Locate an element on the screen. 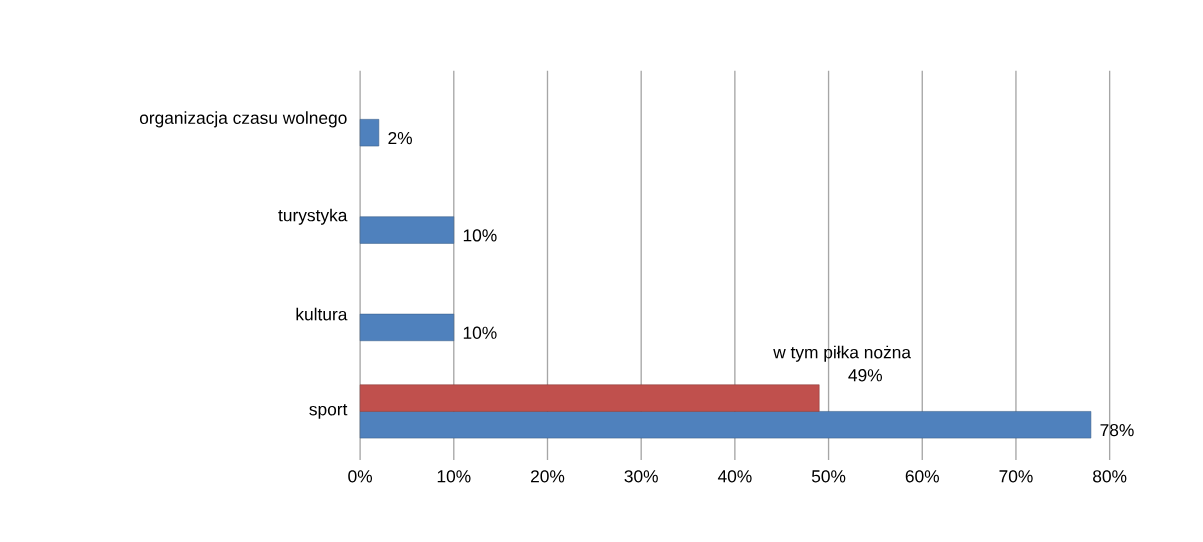 The width and height of the screenshot is (1203, 542). x-tick-label: 70% is located at coordinates (1016, 476).